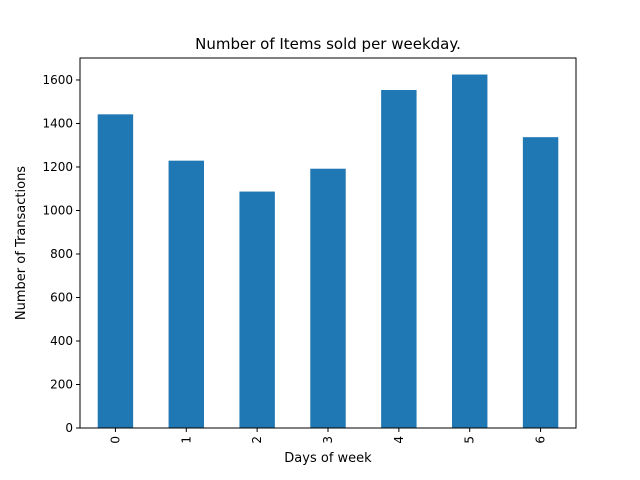  I want to click on y-tick-label: 1000, so click(57, 210).